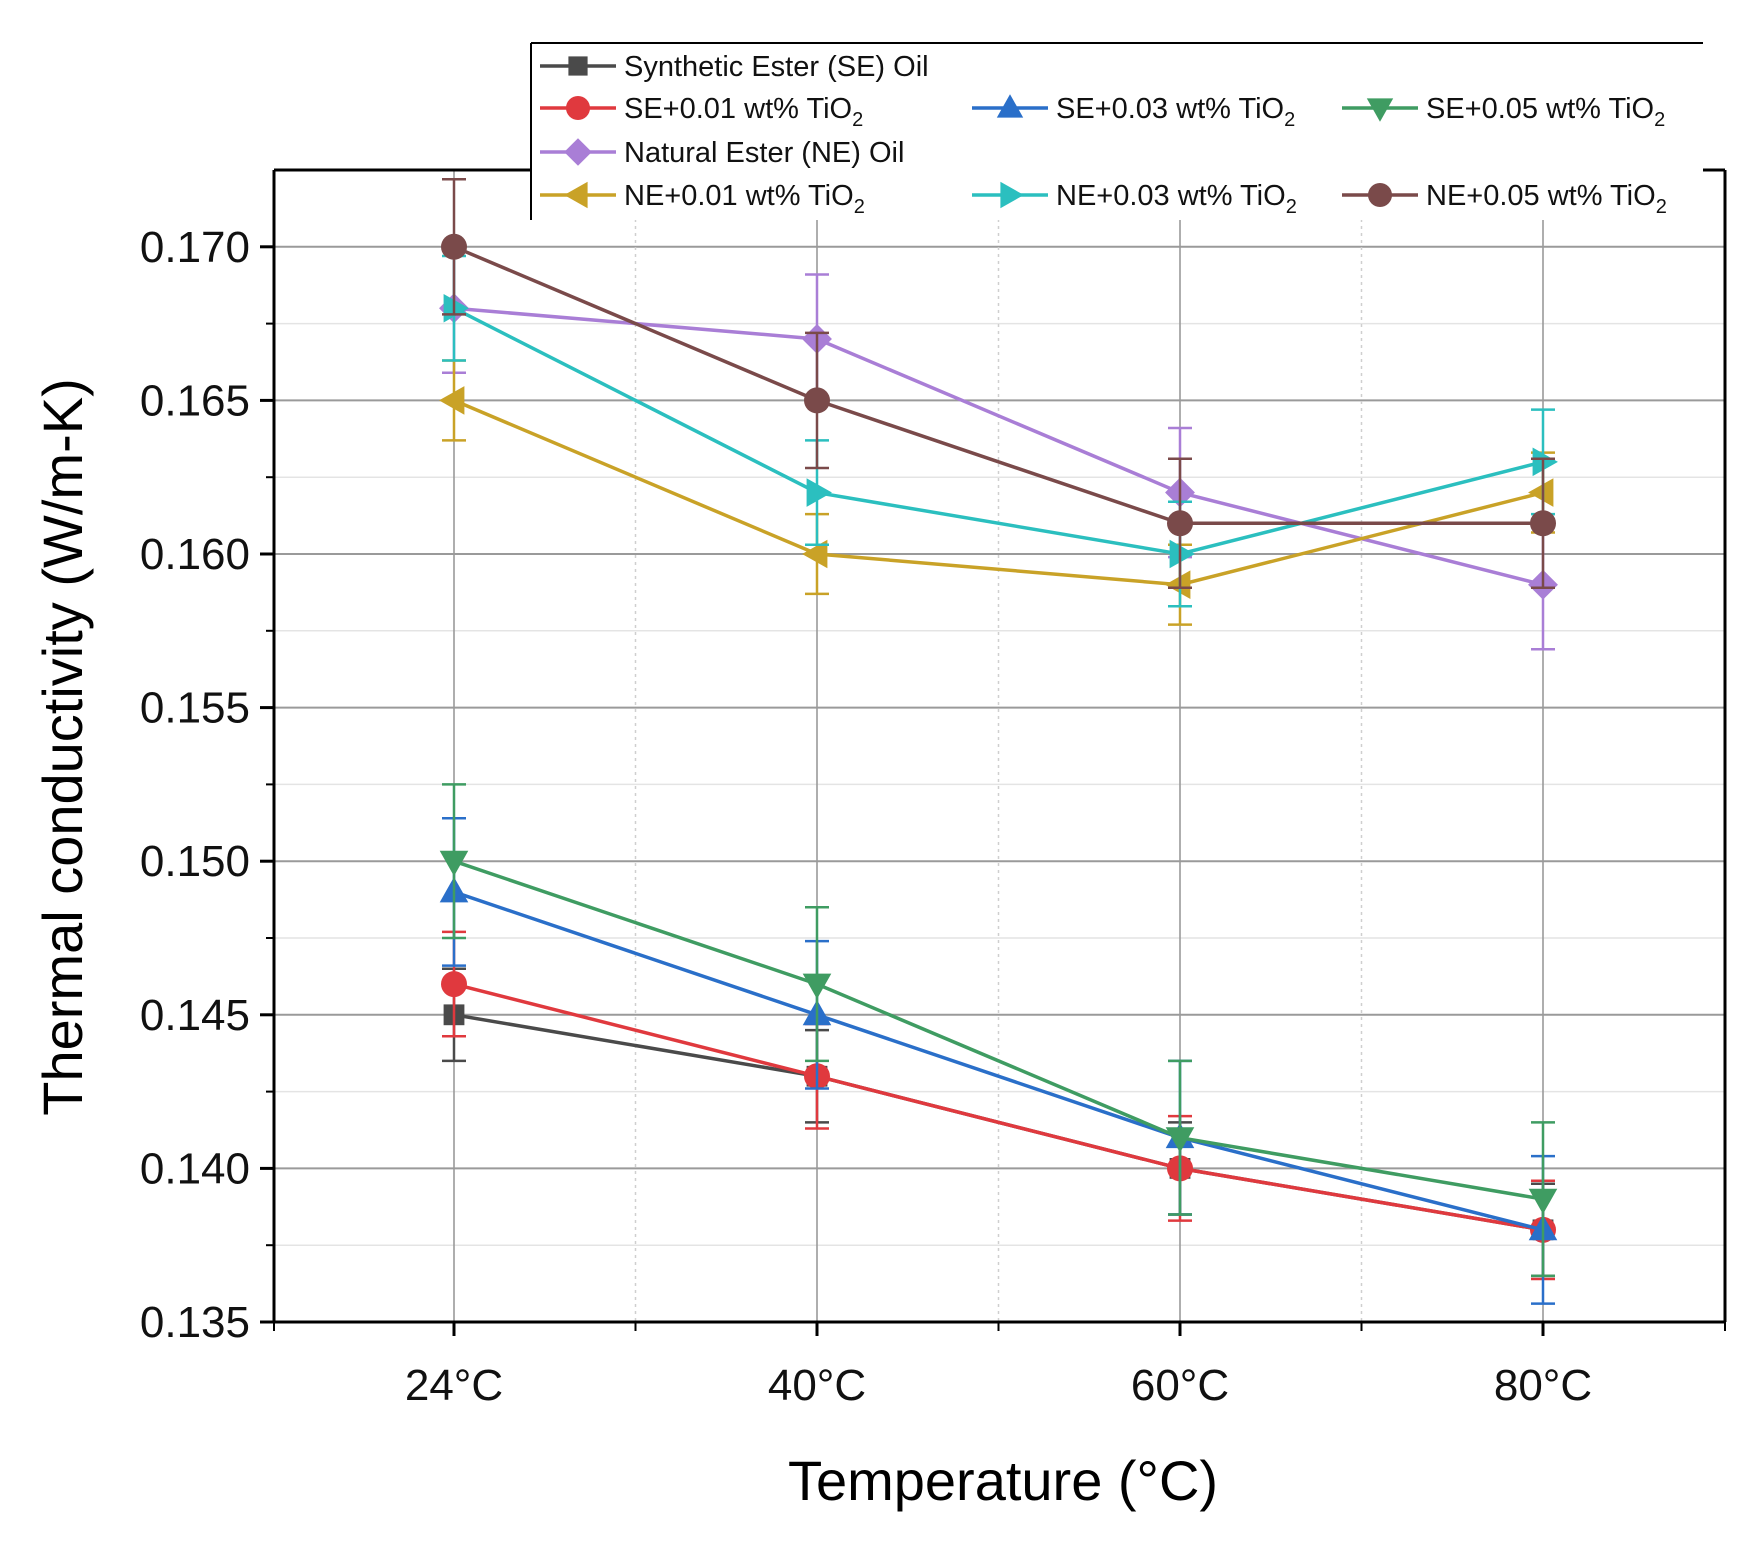 This screenshot has height=1546, width=1760. Describe the element at coordinates (1176, 199) in the screenshot. I see `legend-label: NE+0.03 wt% TiO2` at that location.